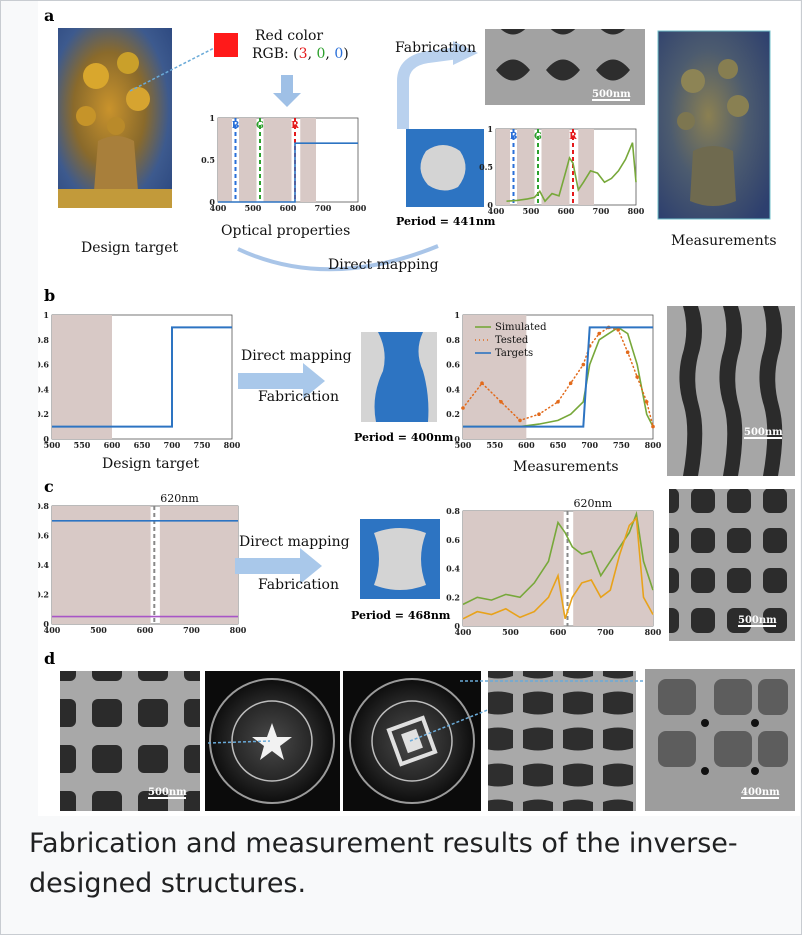 This screenshot has width=802, height=935. I want to click on x-tick-label: 550, so click(82, 445).